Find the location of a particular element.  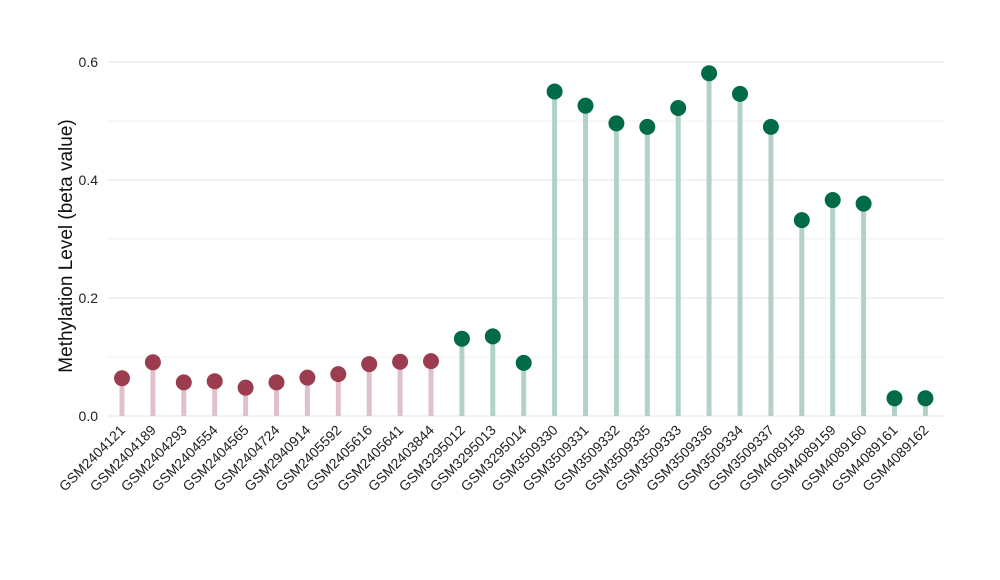

y-tick-label: 0.0 is located at coordinates (89, 416).